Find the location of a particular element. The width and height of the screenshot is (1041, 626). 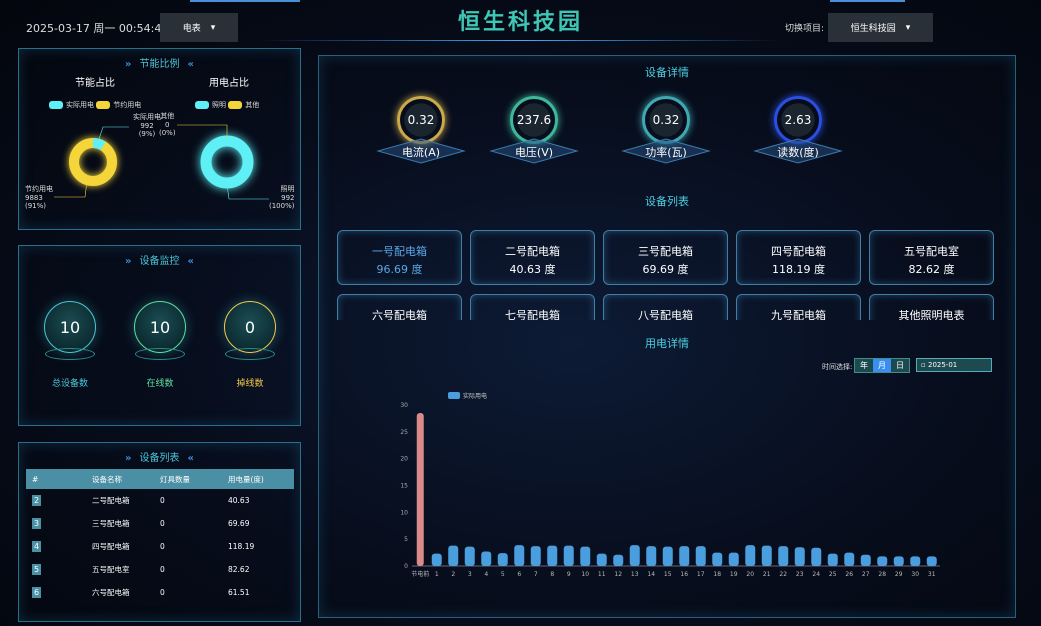

device-monitor-panel: » 设备监控 « 10 总设备数 10 在线数 0 掉线数 is located at coordinates (159, 335).